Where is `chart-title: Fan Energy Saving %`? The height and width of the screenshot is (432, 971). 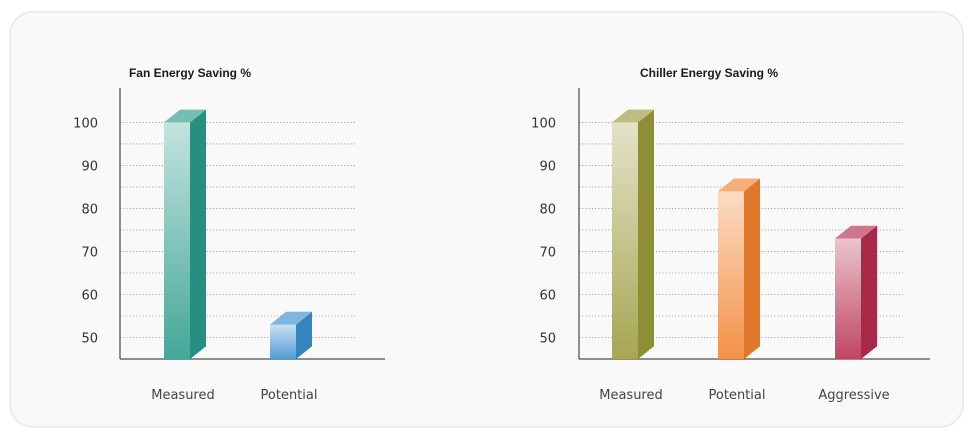
chart-title: Fan Energy Saving % is located at coordinates (190, 73).